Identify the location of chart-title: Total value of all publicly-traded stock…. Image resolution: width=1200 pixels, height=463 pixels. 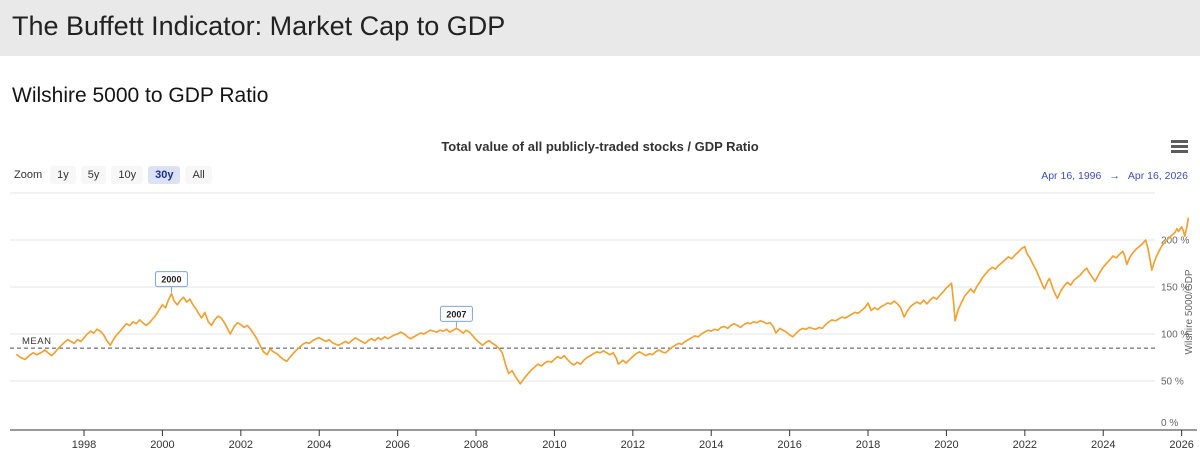
(600, 146).